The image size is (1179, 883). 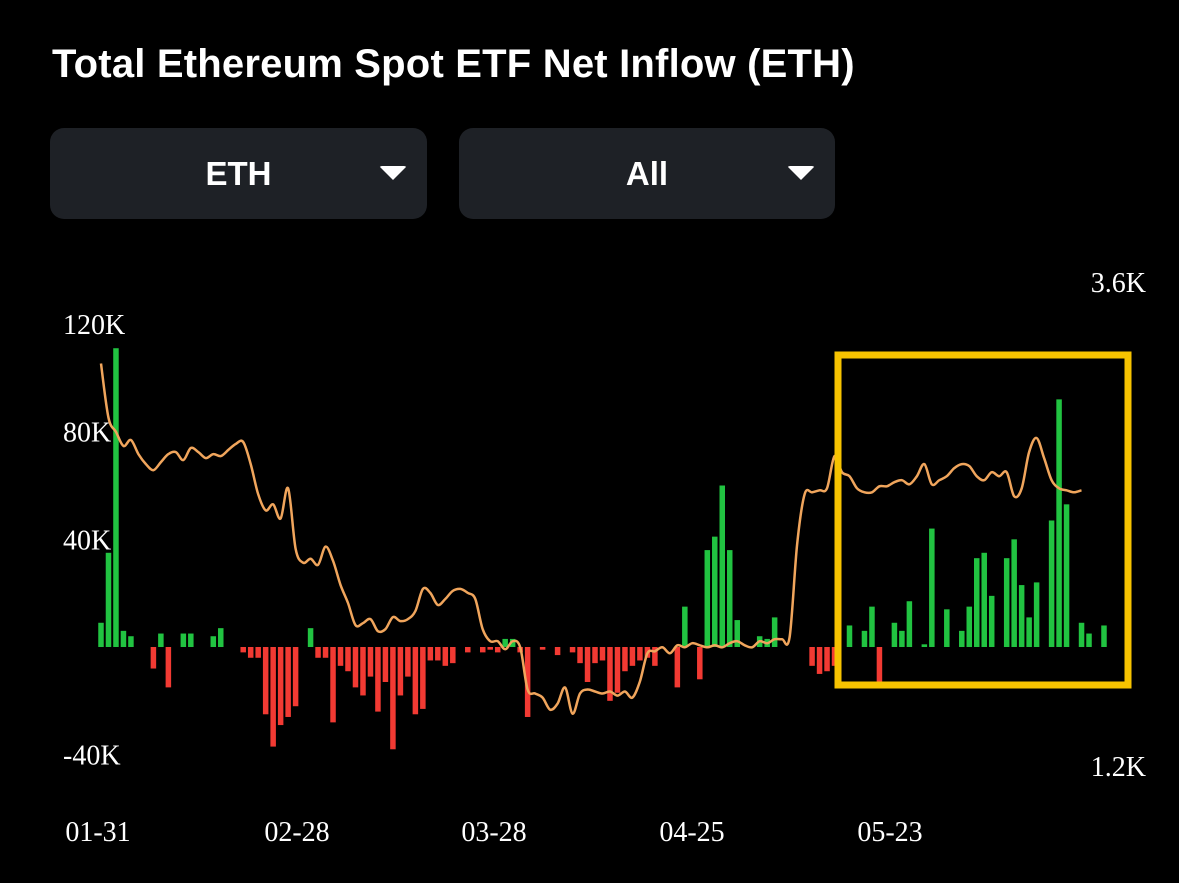 What do you see at coordinates (87, 433) in the screenshot?
I see `left-tick-label: 80K` at bounding box center [87, 433].